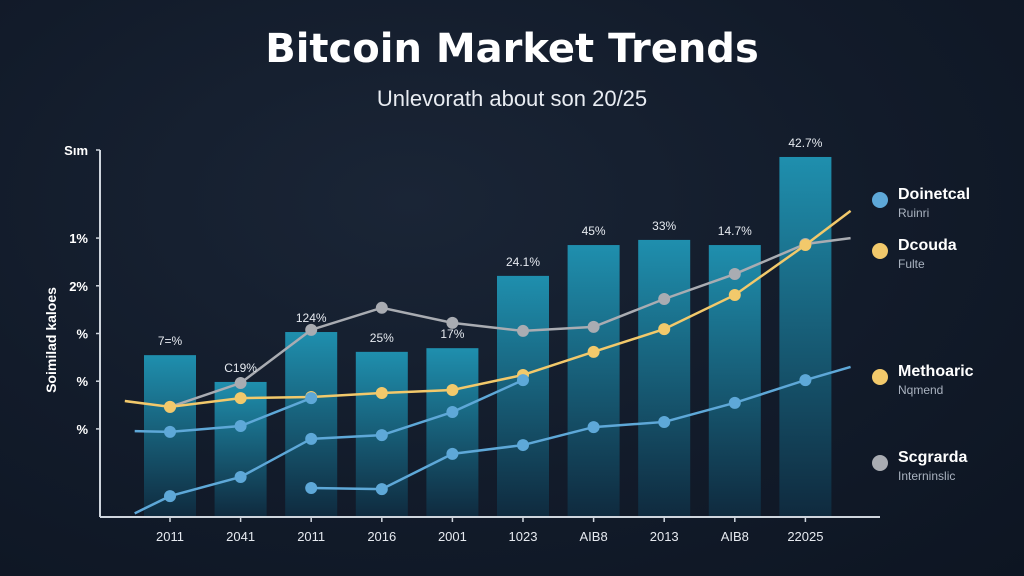 This screenshot has width=1024, height=576. What do you see at coordinates (523, 262) in the screenshot?
I see `bar-value-label: 24.1%` at bounding box center [523, 262].